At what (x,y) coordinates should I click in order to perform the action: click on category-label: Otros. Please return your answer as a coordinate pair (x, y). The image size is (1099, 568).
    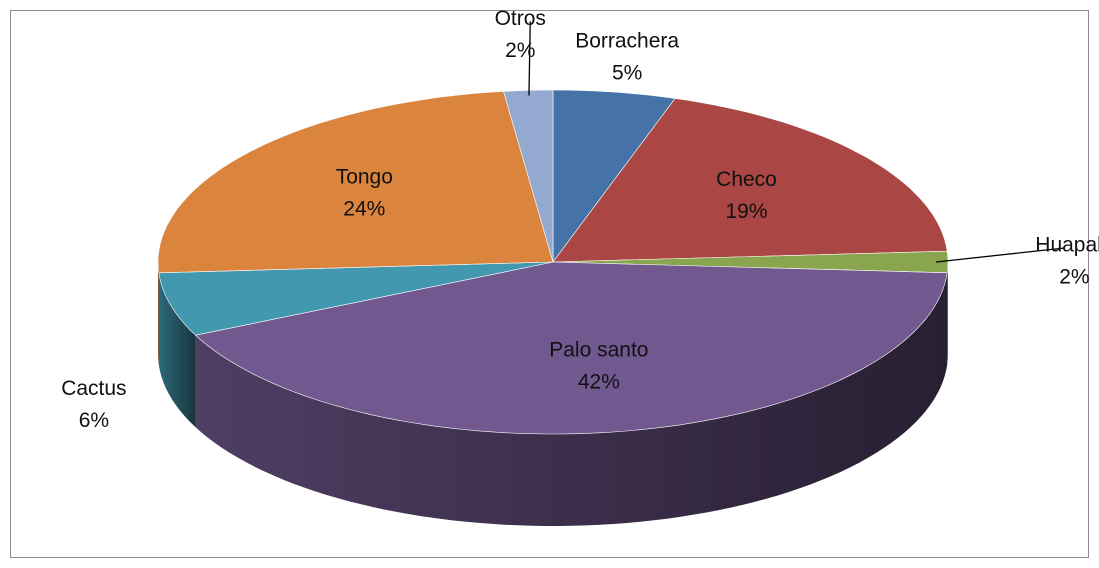
    Looking at the image, I should click on (520, 18).